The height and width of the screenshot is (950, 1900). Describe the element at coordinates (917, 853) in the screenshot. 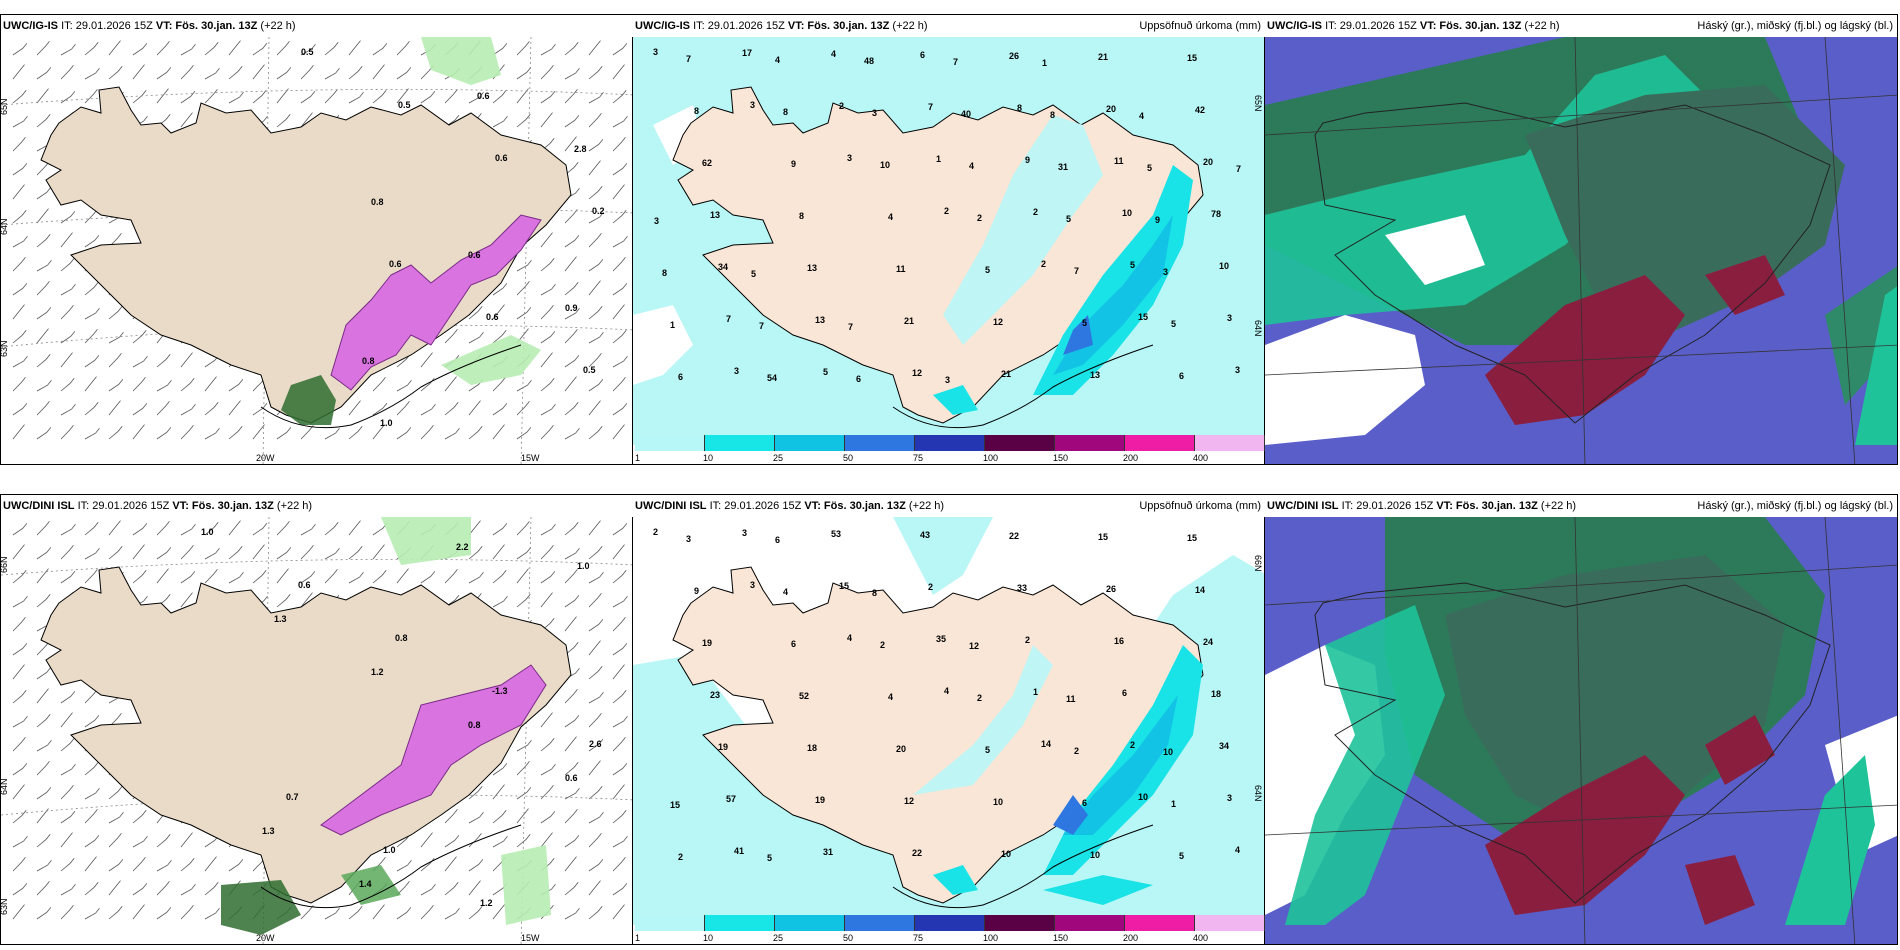

I see `value-label: 22` at that location.